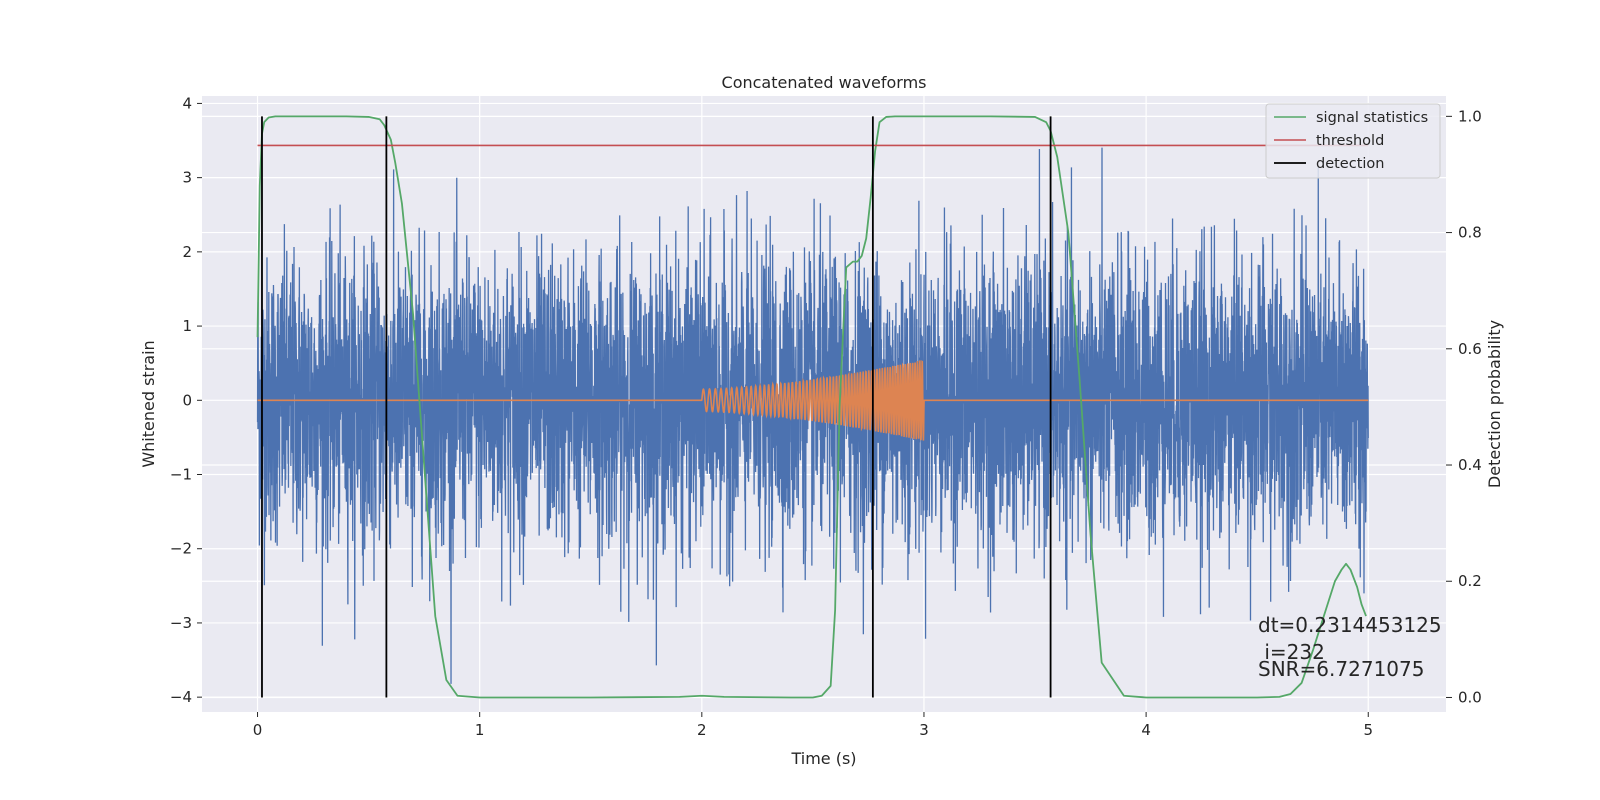  I want to click on legend-box, so click(1353, 141).